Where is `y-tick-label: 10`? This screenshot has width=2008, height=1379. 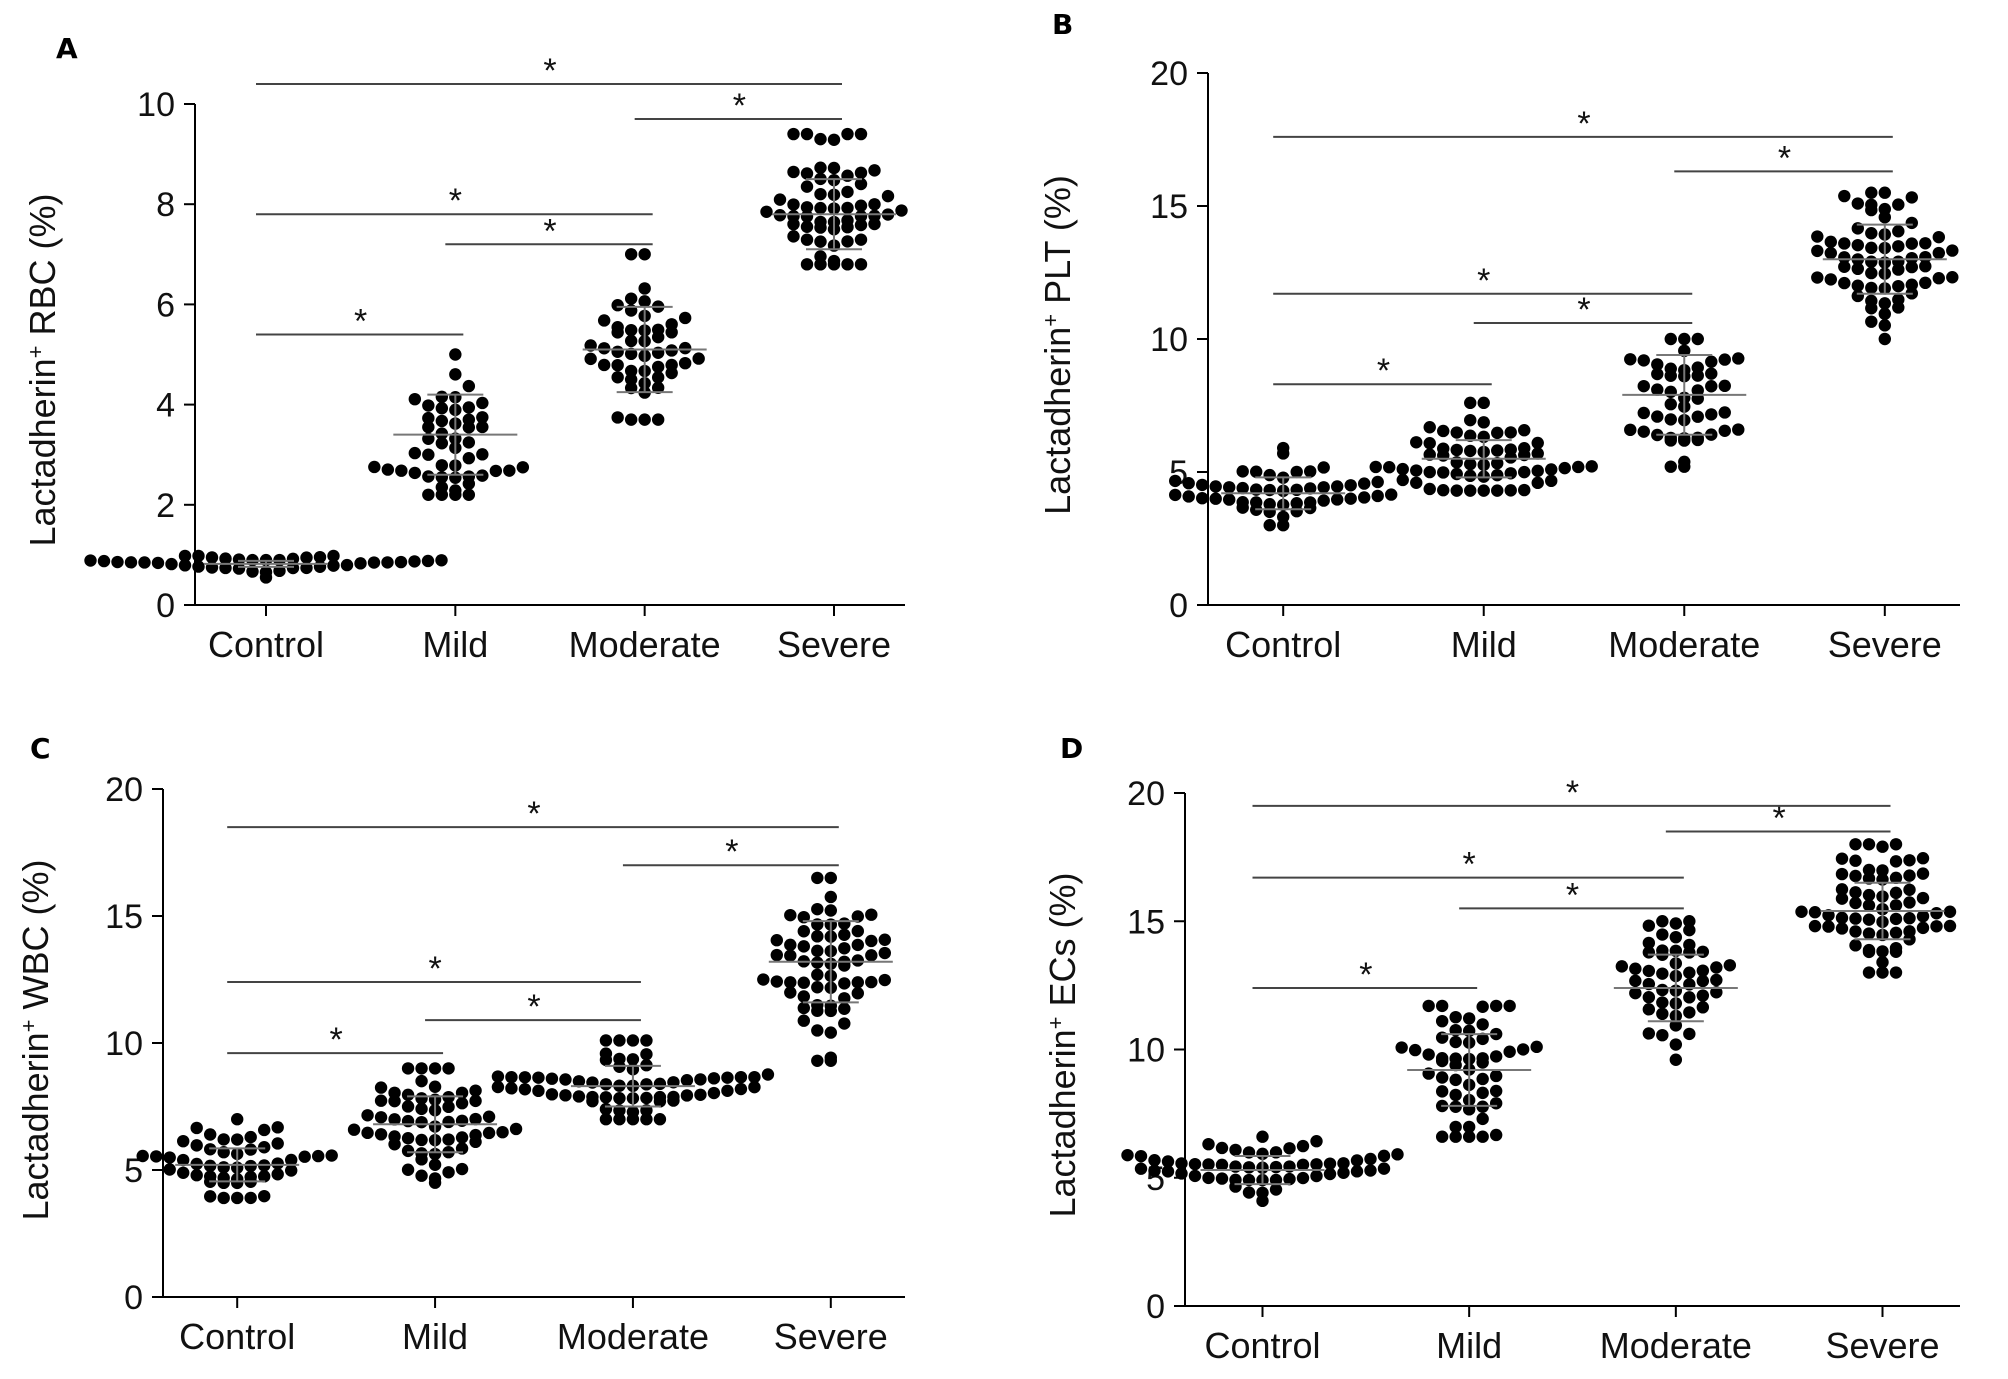
y-tick-label: 10 is located at coordinates (156, 105).